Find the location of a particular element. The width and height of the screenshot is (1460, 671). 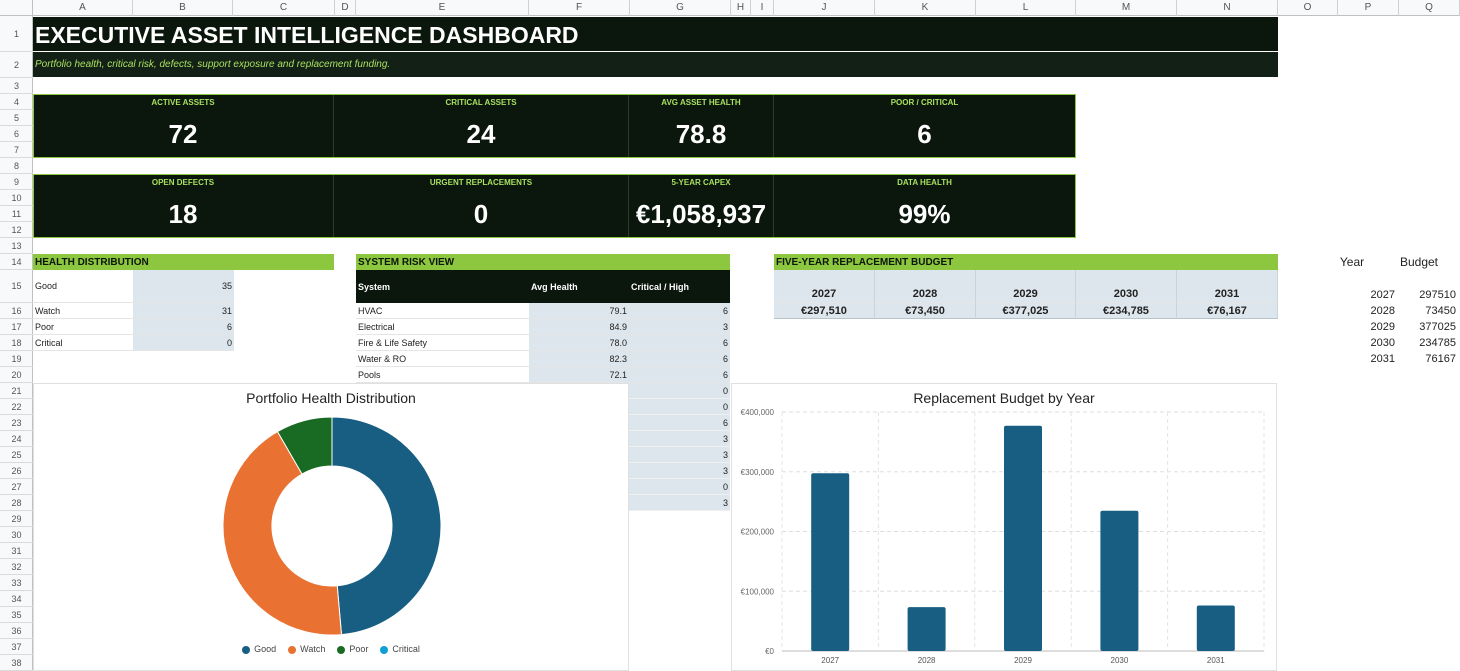

row-header-35: 35 is located at coordinates (16, 615).